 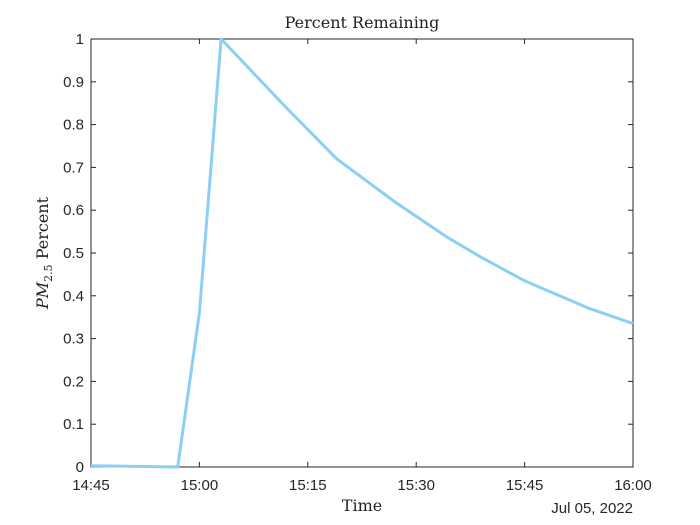 What do you see at coordinates (416, 485) in the screenshot?
I see `x-tick-label: 15:30` at bounding box center [416, 485].